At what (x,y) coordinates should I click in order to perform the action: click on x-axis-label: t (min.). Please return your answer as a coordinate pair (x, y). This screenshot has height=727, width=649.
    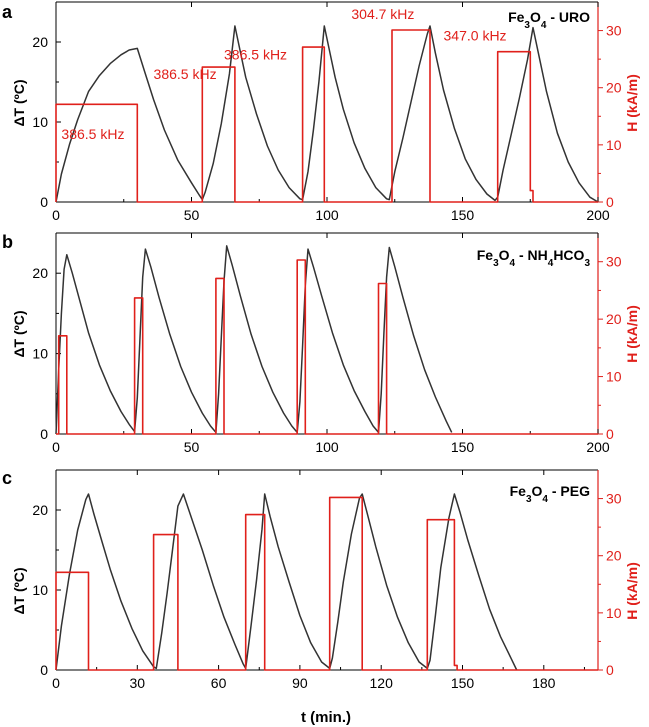
    Looking at the image, I should click on (326, 717).